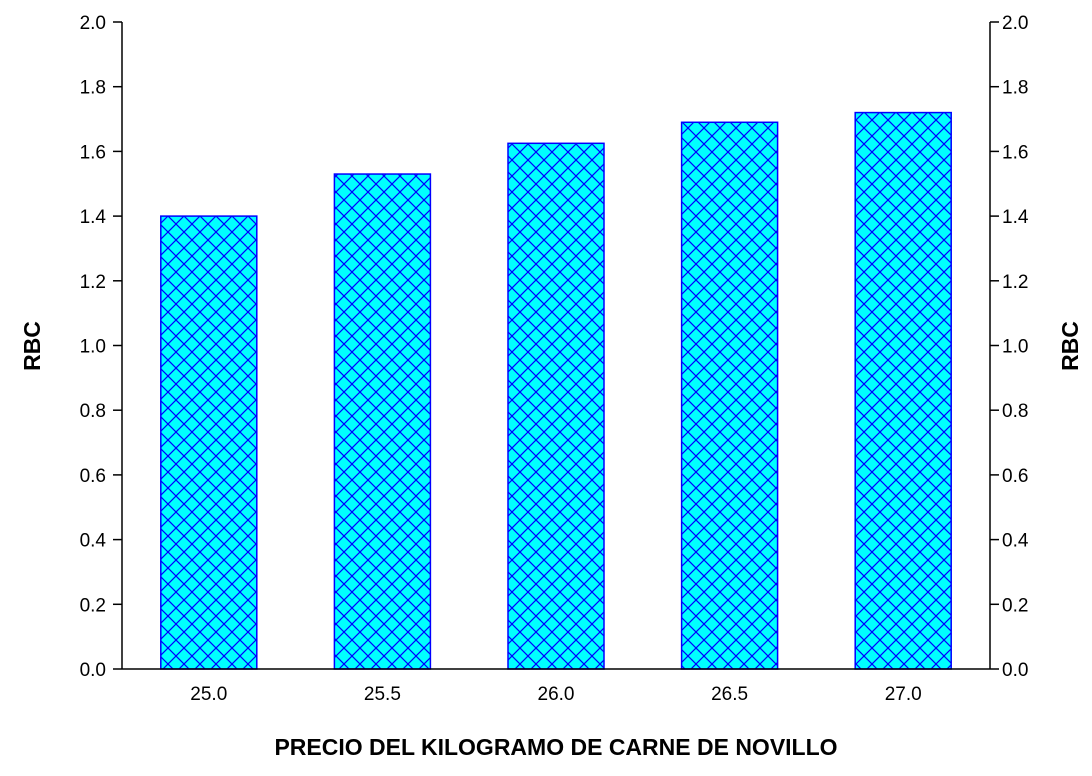 The height and width of the screenshot is (776, 1092). What do you see at coordinates (208, 694) in the screenshot?
I see `x-tick-label: 25.0` at bounding box center [208, 694].